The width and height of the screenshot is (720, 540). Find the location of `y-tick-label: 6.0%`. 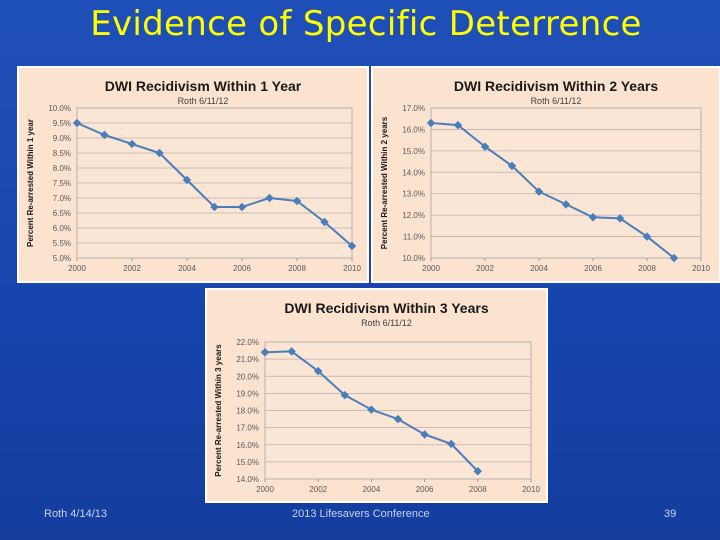

y-tick-label: 6.0% is located at coordinates (62, 228).